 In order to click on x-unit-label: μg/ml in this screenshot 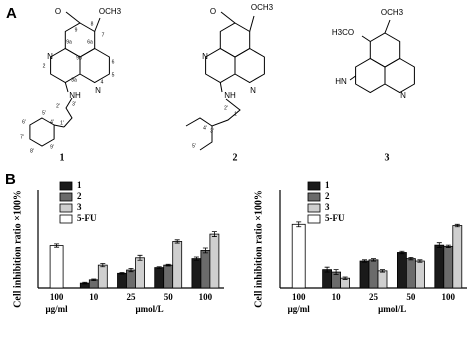, I will do `click(299, 309)`.